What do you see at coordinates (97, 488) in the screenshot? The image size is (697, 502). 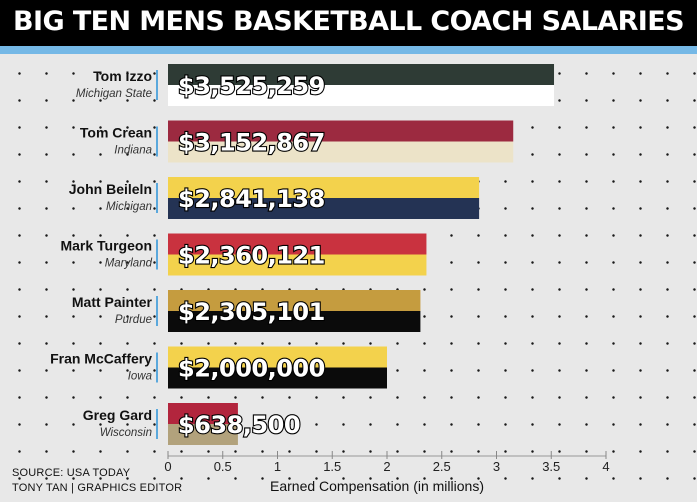 I see `author-credit: TONY TAN | GRAPHICS EDITOR` at bounding box center [97, 488].